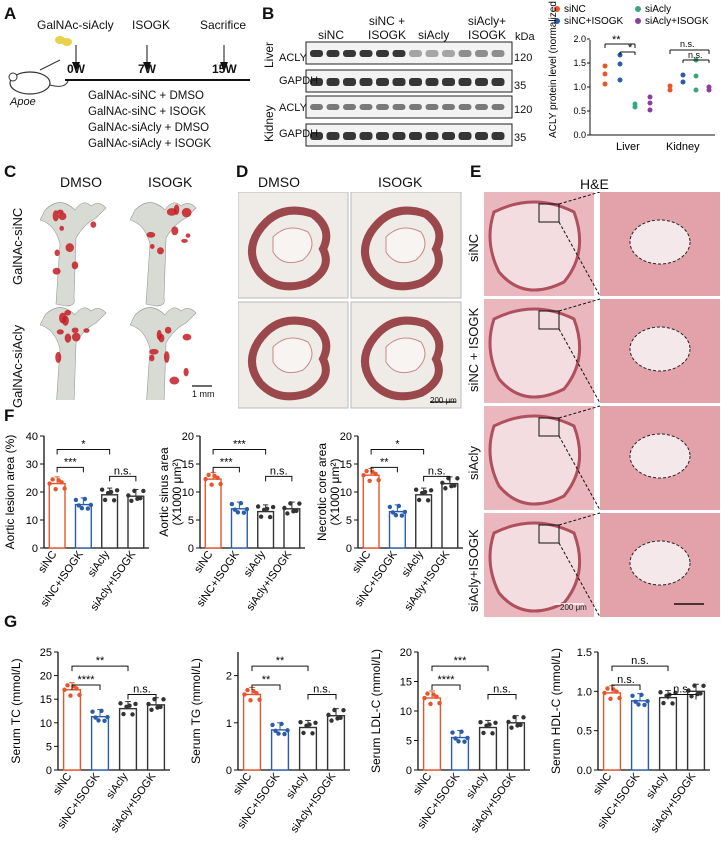 The image size is (721, 847). I want to click on d-scale: 200 μm, so click(443, 400).